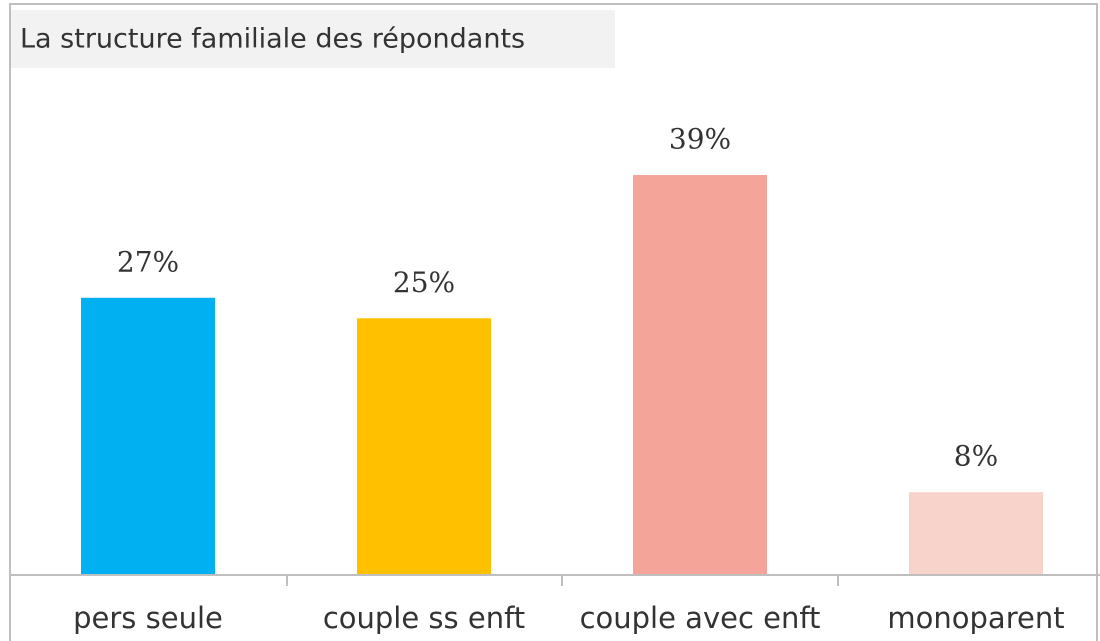 The width and height of the screenshot is (1100, 641). What do you see at coordinates (272, 39) in the screenshot?
I see `chart-title: La structure familiale des répondants` at bounding box center [272, 39].